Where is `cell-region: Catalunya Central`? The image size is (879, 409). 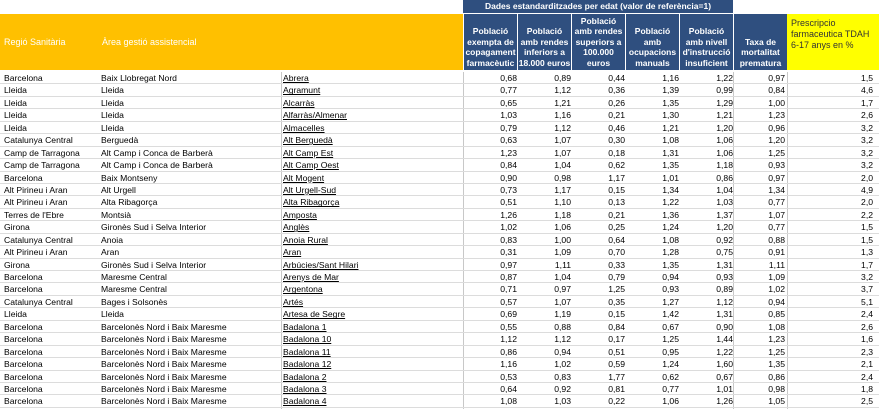 cell-region: Catalunya Central is located at coordinates (38, 239).